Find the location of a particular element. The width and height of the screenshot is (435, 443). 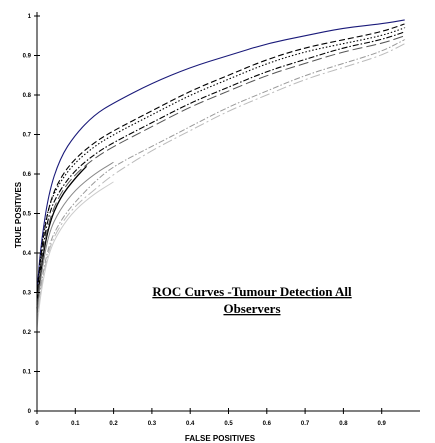

x-axis-label: FALSE POSITIVES is located at coordinates (220, 438).